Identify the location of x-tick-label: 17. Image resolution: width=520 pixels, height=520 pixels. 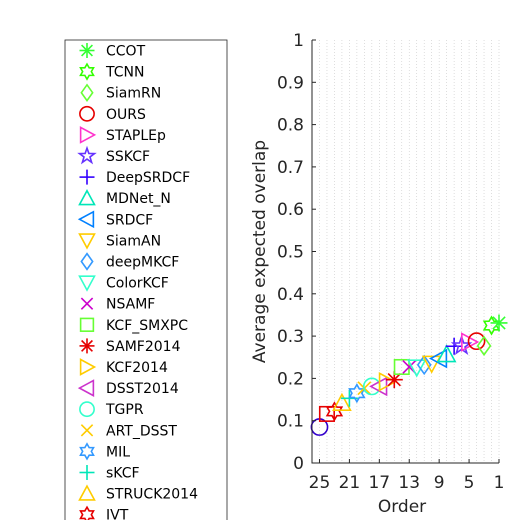
(379, 483).